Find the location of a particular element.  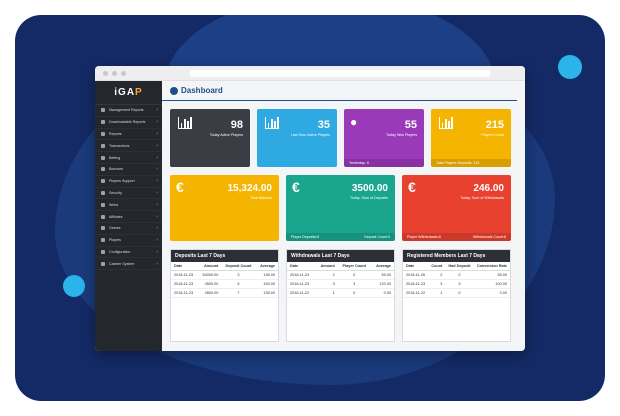

globe-icon: ● is located at coordinates (354, 122).